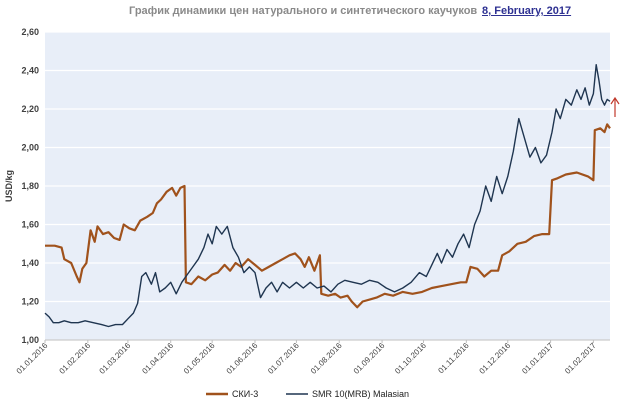 Image resolution: width=620 pixels, height=407 pixels. Describe the element at coordinates (369, 358) in the screenshot. I see `x-tick-label: 01.09.2016` at that location.